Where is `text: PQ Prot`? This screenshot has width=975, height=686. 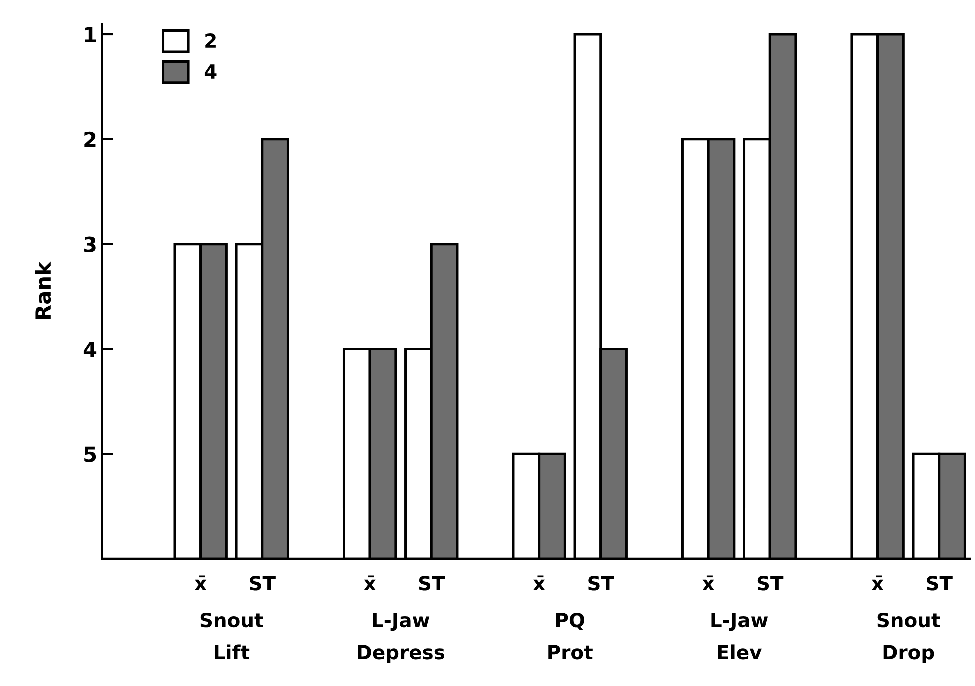
text: PQ Prot is located at coordinates (570, 636).